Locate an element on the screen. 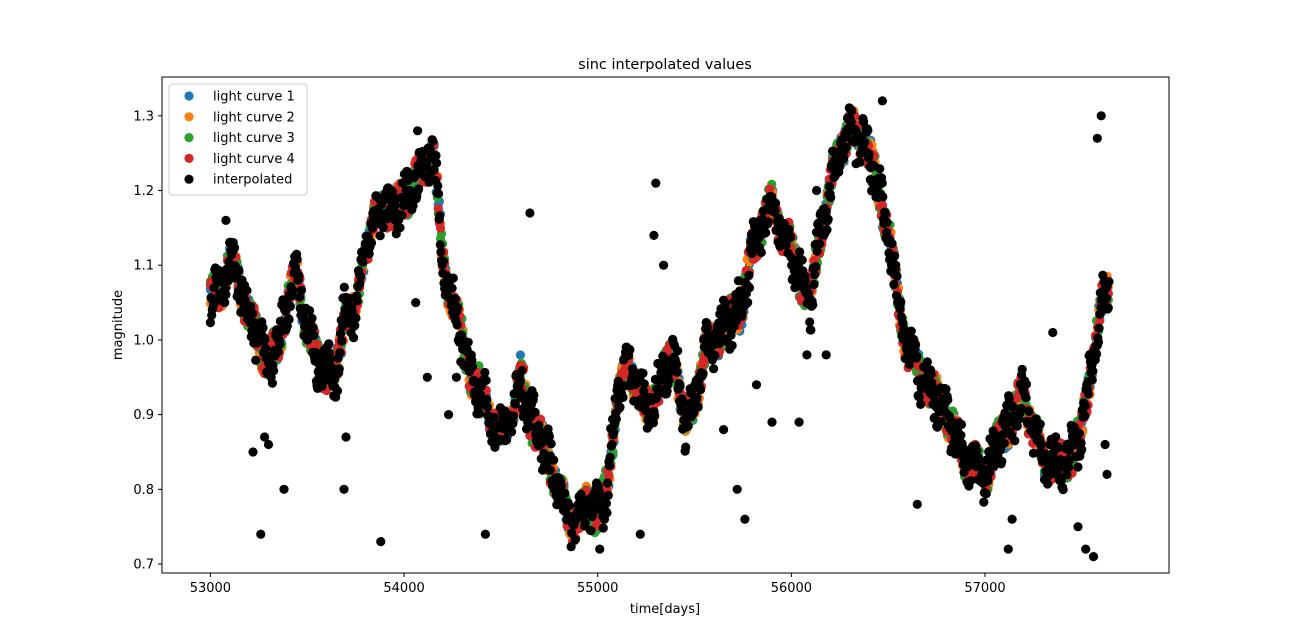 Image resolution: width=1299 pixels, height=643 pixels. y-tick-label: 1.0 is located at coordinates (143, 340).